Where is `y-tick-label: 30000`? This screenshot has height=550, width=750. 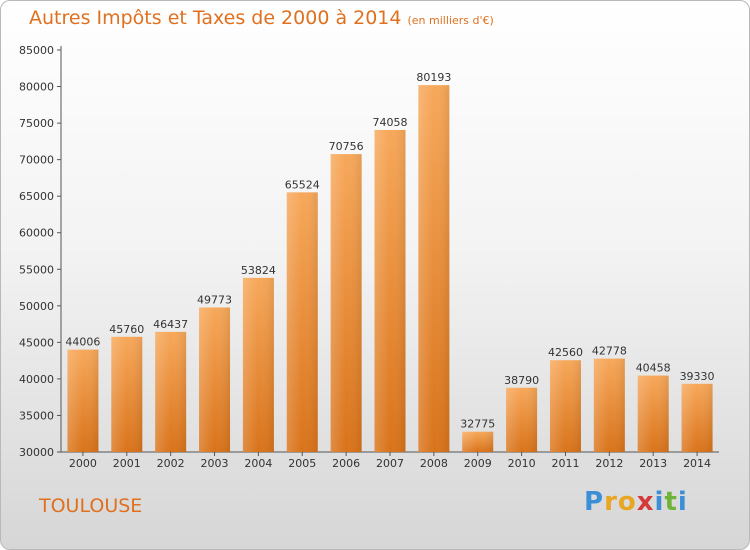 y-tick-label: 30000 is located at coordinates (36, 452).